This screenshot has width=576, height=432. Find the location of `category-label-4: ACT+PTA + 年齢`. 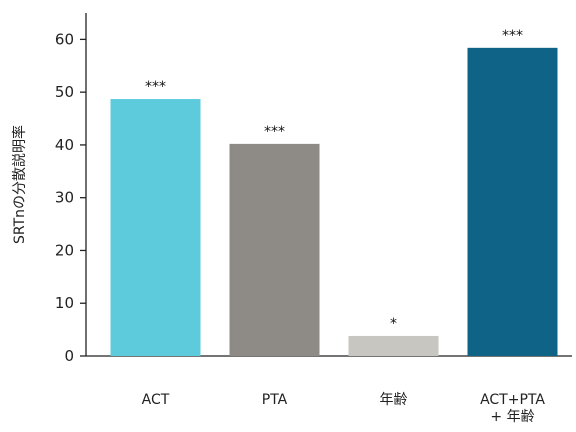

category-label-4: ACT+PTA + 年齢 is located at coordinates (512, 408).